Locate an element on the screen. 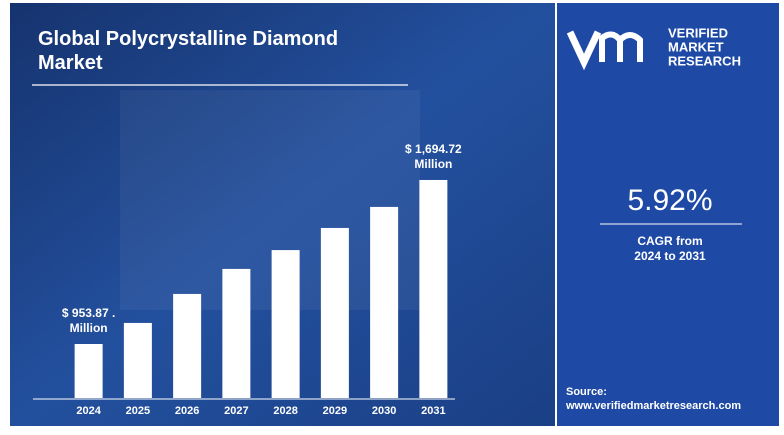 The image size is (784, 435). cagr-value: 5.92% is located at coordinates (669, 200).